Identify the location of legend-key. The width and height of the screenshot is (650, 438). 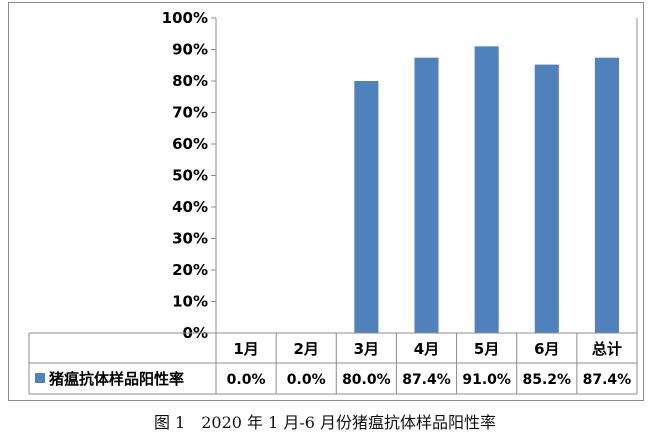
(40, 378).